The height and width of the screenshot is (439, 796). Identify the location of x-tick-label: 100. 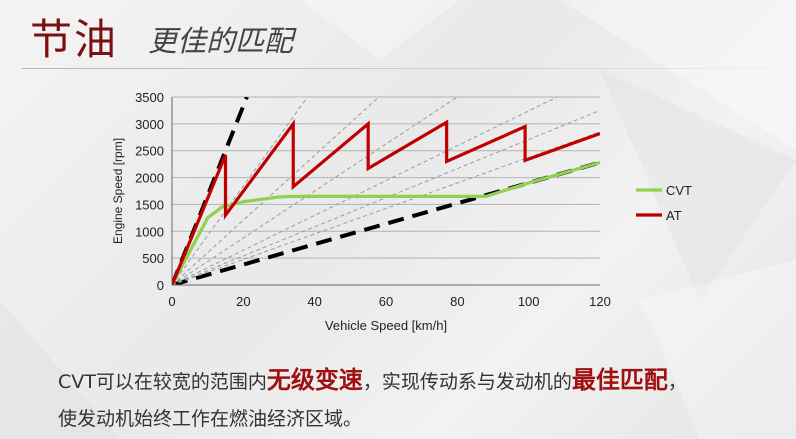
(529, 301).